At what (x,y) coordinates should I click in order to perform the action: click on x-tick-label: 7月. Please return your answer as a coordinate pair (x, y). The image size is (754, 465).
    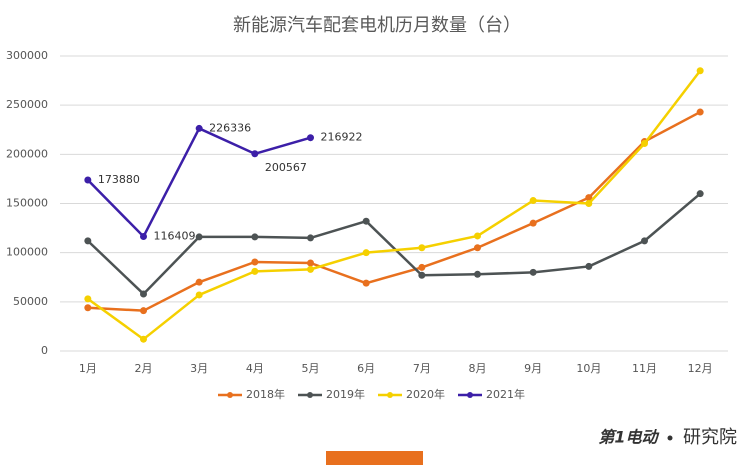
    Looking at the image, I should click on (422, 368).